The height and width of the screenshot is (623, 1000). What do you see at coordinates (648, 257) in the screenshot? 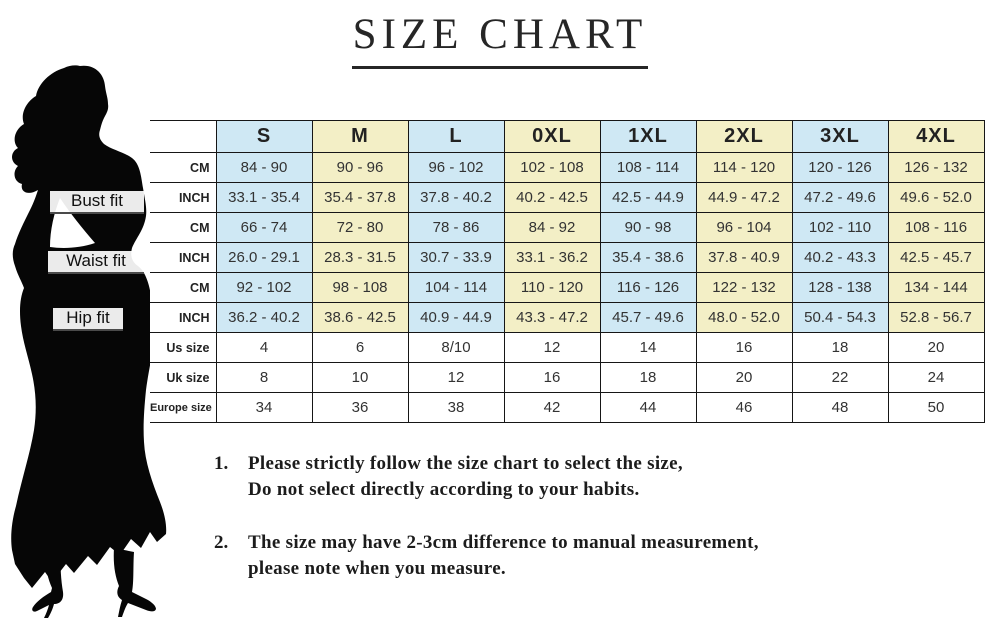
I see `size-value-cell: 35.4 - 38.6` at bounding box center [648, 257].